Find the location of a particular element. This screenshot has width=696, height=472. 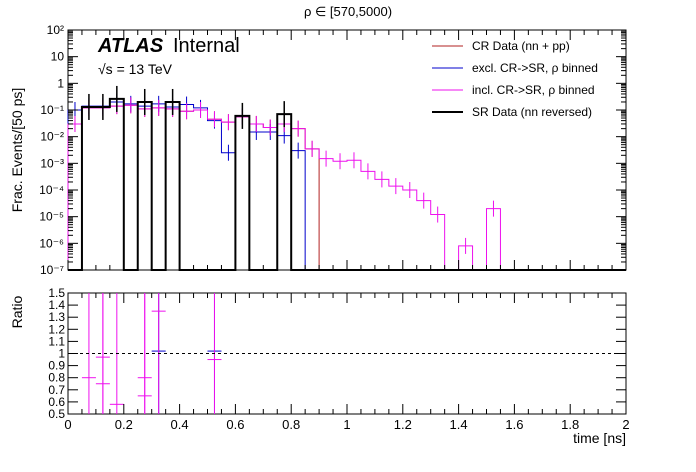

y-tick-label: 10⁻⁵ is located at coordinates (51, 217).